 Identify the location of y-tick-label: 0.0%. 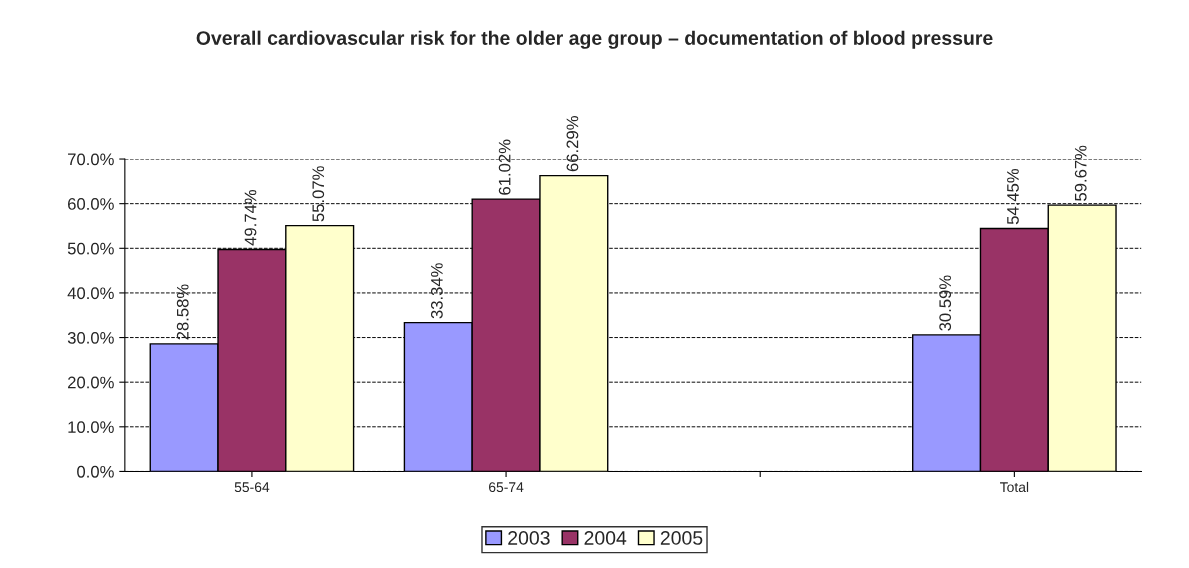
(95, 471).